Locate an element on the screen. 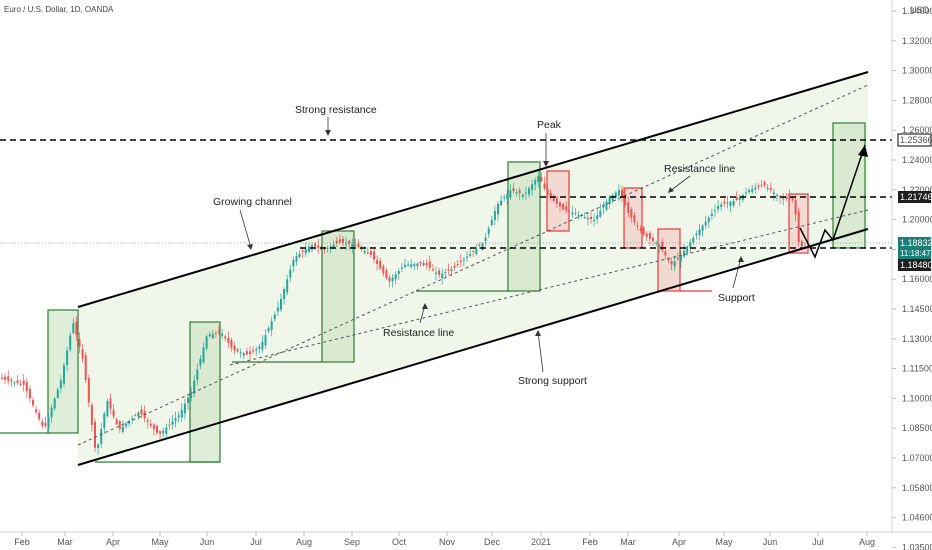 The image size is (932, 550). y-tick-label: 1.22000 is located at coordinates (917, 190).